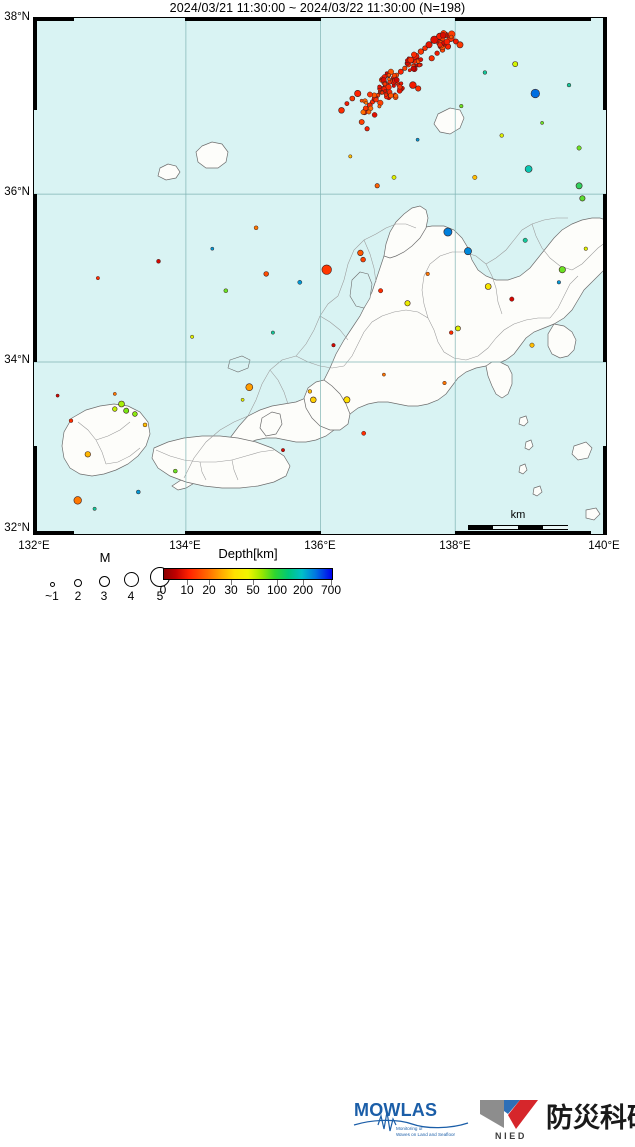 The height and width of the screenshot is (1147, 635). I want to click on nied-logo: NIED 防災科研, so click(556, 1121).